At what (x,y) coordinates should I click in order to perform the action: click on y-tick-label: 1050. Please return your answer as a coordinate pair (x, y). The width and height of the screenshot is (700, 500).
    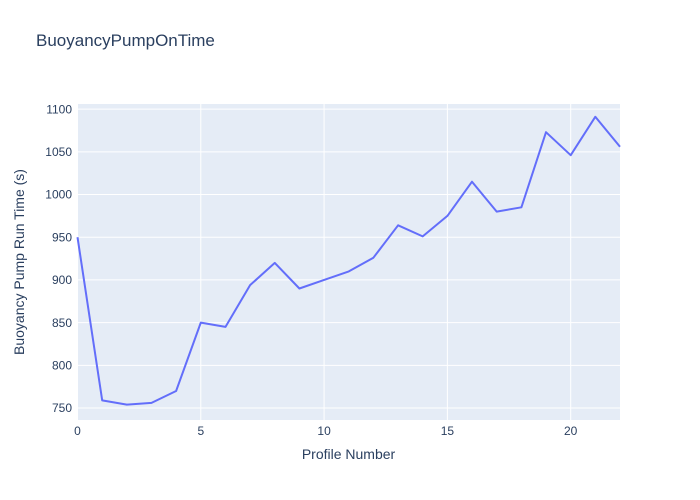
    Looking at the image, I should click on (58, 152).